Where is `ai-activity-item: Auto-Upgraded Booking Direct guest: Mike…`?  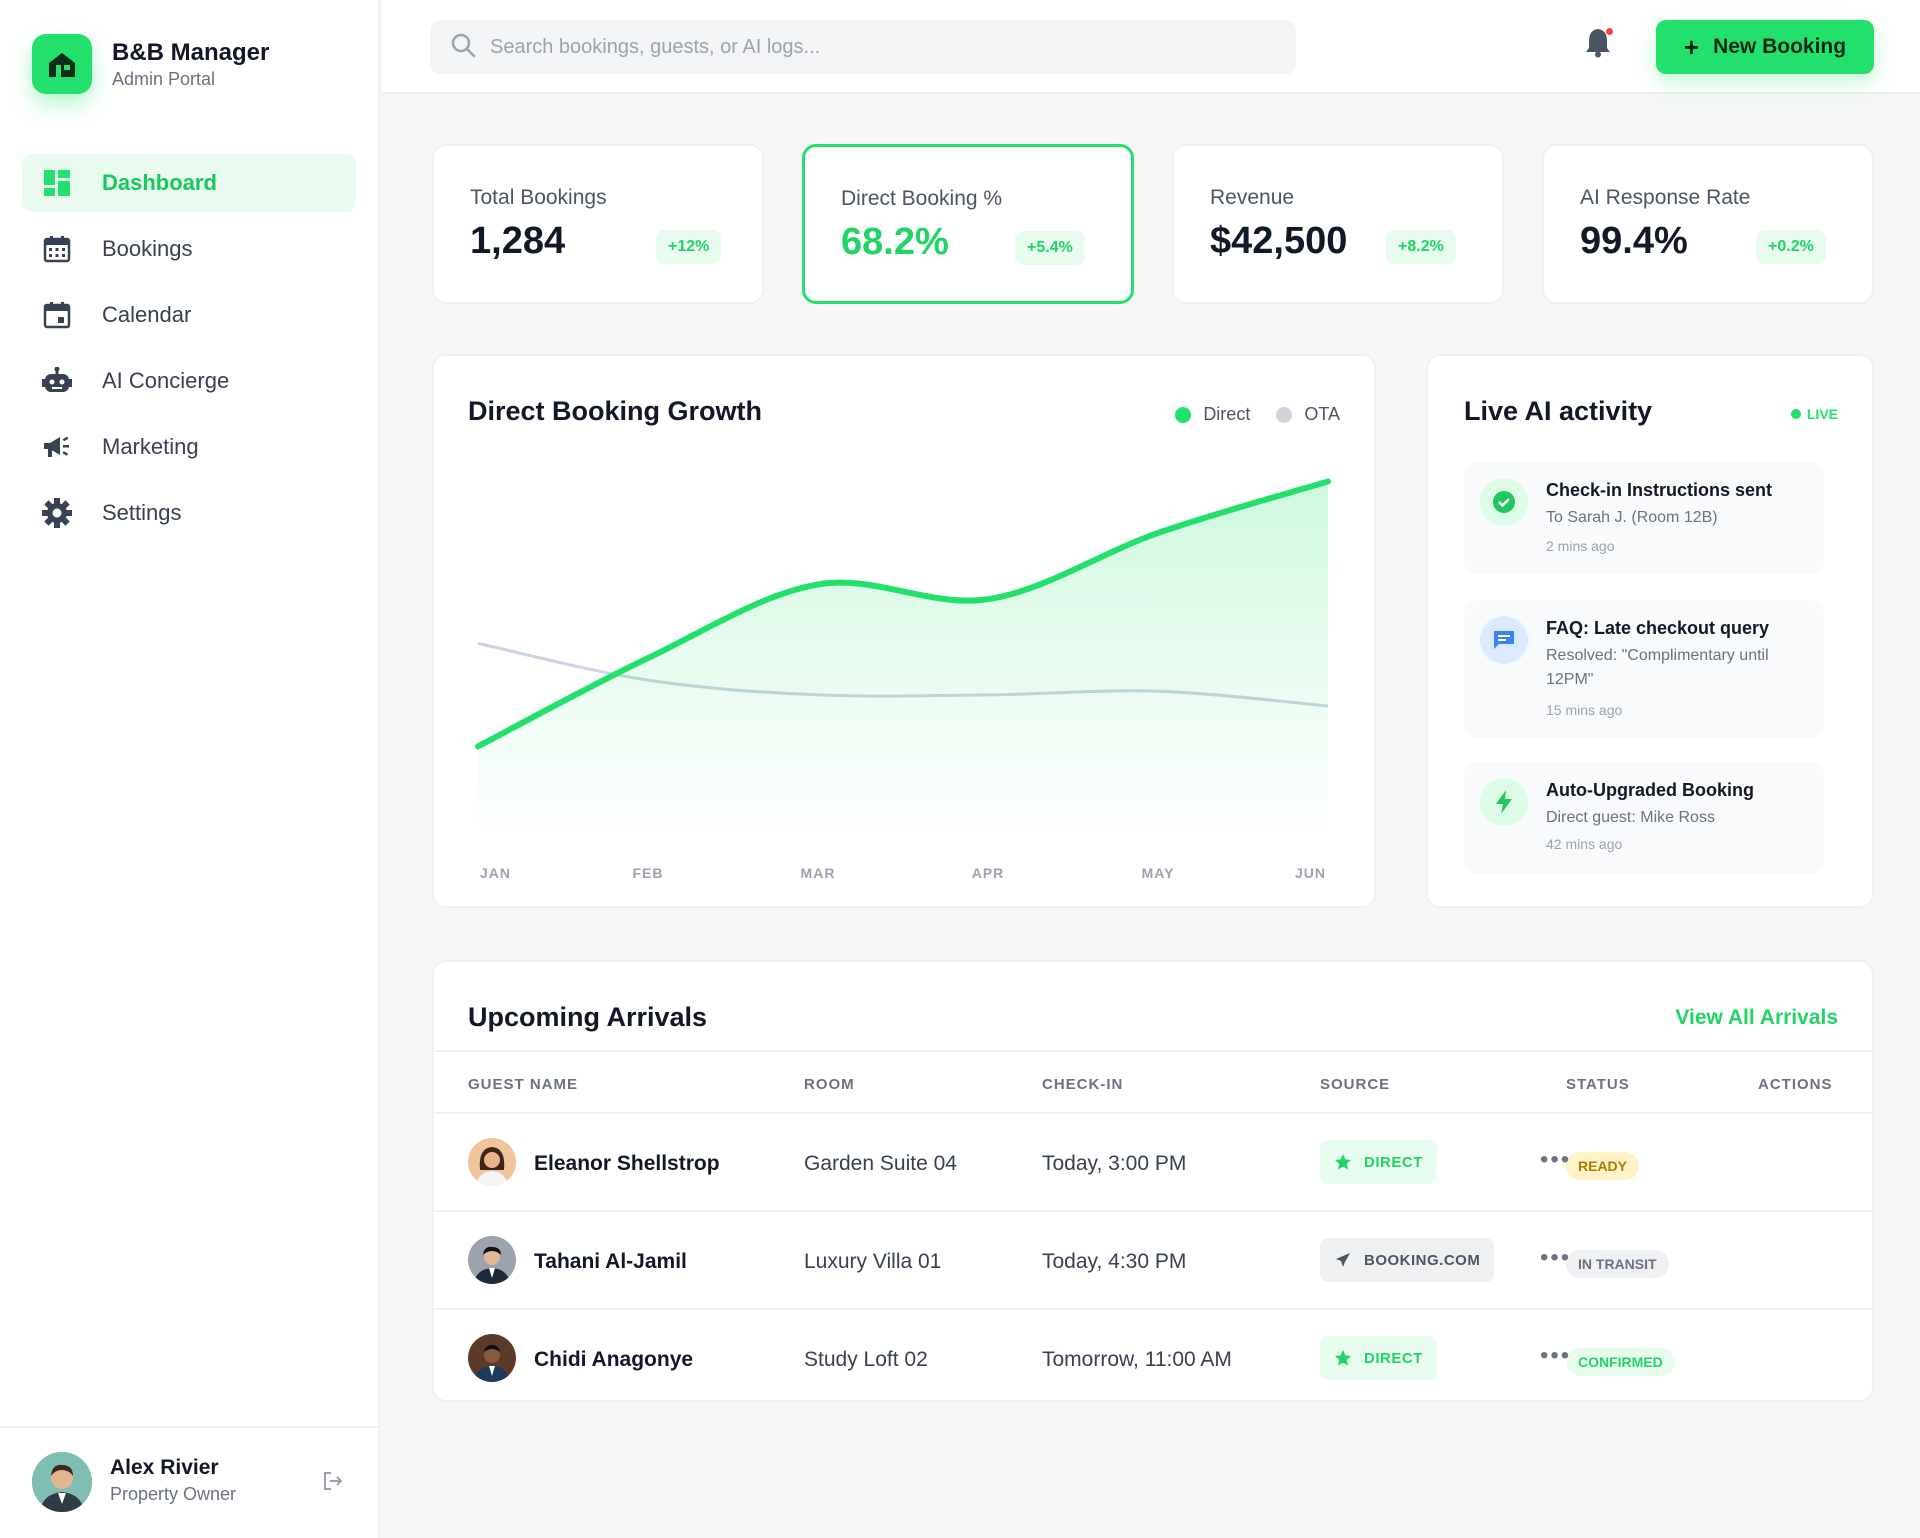 ai-activity-item: Auto-Upgraded Booking Direct guest: Mike… is located at coordinates (1644, 818).